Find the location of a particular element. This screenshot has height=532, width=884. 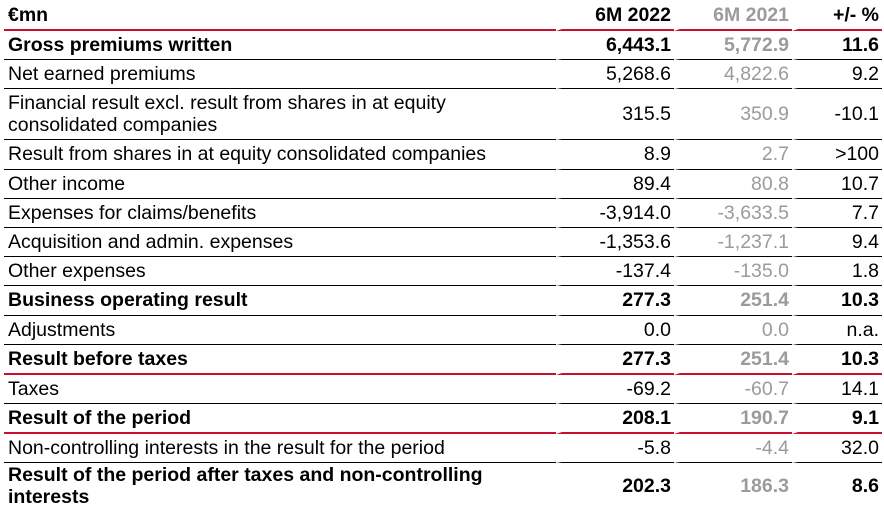

previous-value: -135.0 is located at coordinates (733, 272).